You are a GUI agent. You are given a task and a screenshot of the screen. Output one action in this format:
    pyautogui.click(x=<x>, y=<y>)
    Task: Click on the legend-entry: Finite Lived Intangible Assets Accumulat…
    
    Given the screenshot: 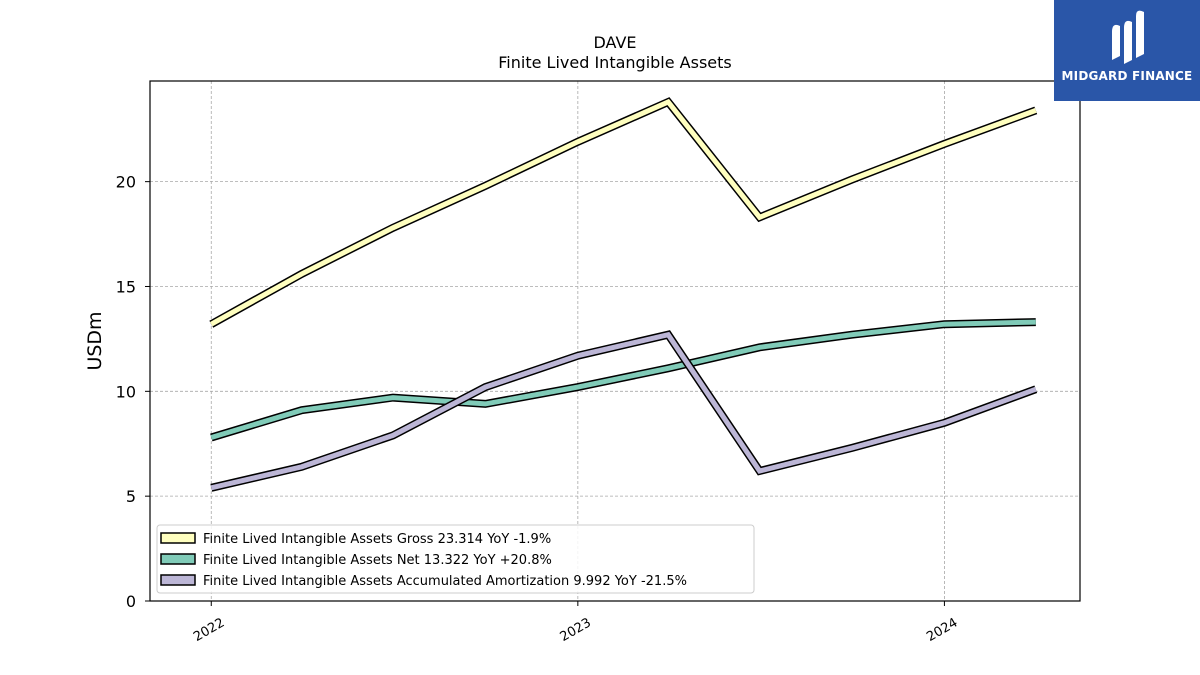 What is the action you would take?
    pyautogui.click(x=445, y=581)
    